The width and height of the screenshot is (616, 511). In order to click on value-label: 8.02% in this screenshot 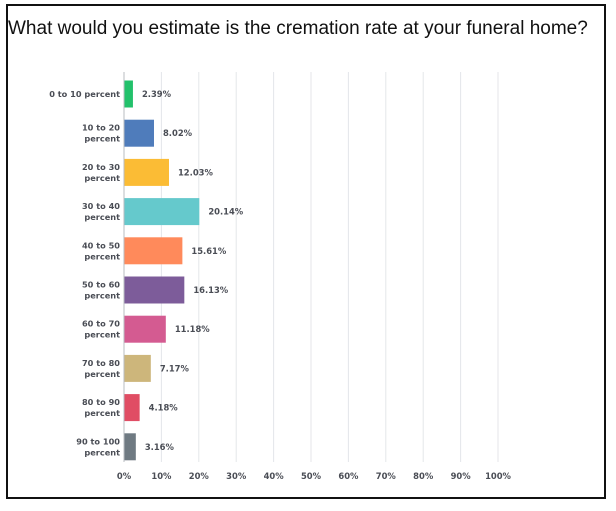, I will do `click(178, 133)`.